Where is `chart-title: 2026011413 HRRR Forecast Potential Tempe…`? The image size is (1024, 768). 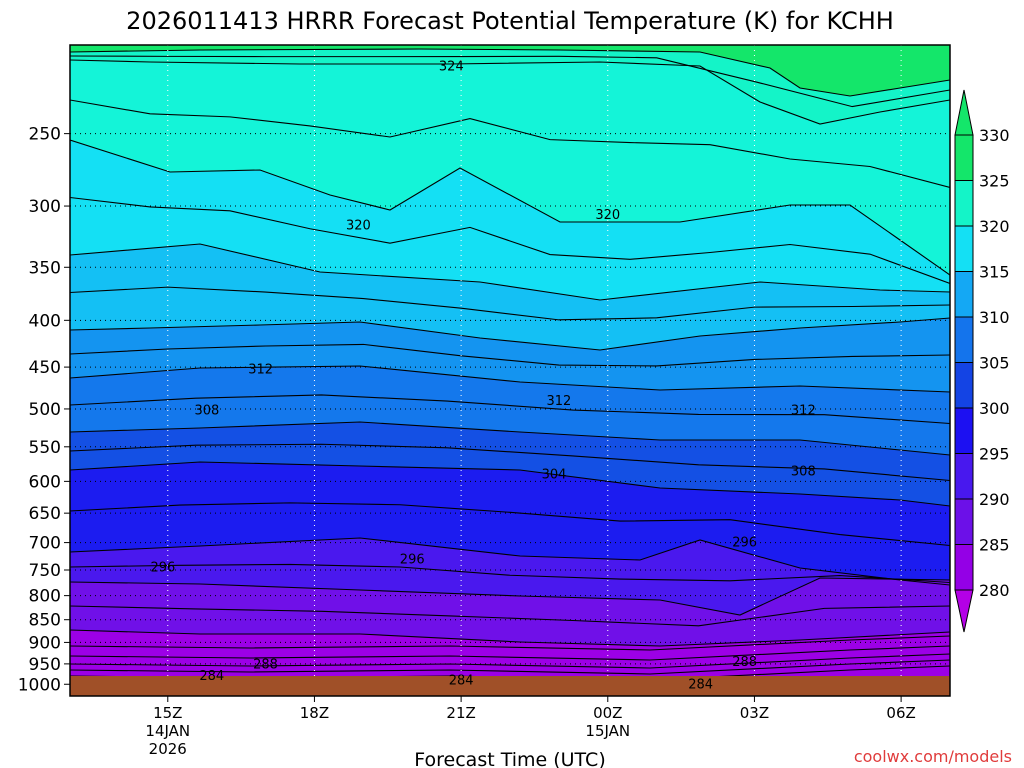
chart-title: 2026011413 HRRR Forecast Potential Tempe… is located at coordinates (510, 21).